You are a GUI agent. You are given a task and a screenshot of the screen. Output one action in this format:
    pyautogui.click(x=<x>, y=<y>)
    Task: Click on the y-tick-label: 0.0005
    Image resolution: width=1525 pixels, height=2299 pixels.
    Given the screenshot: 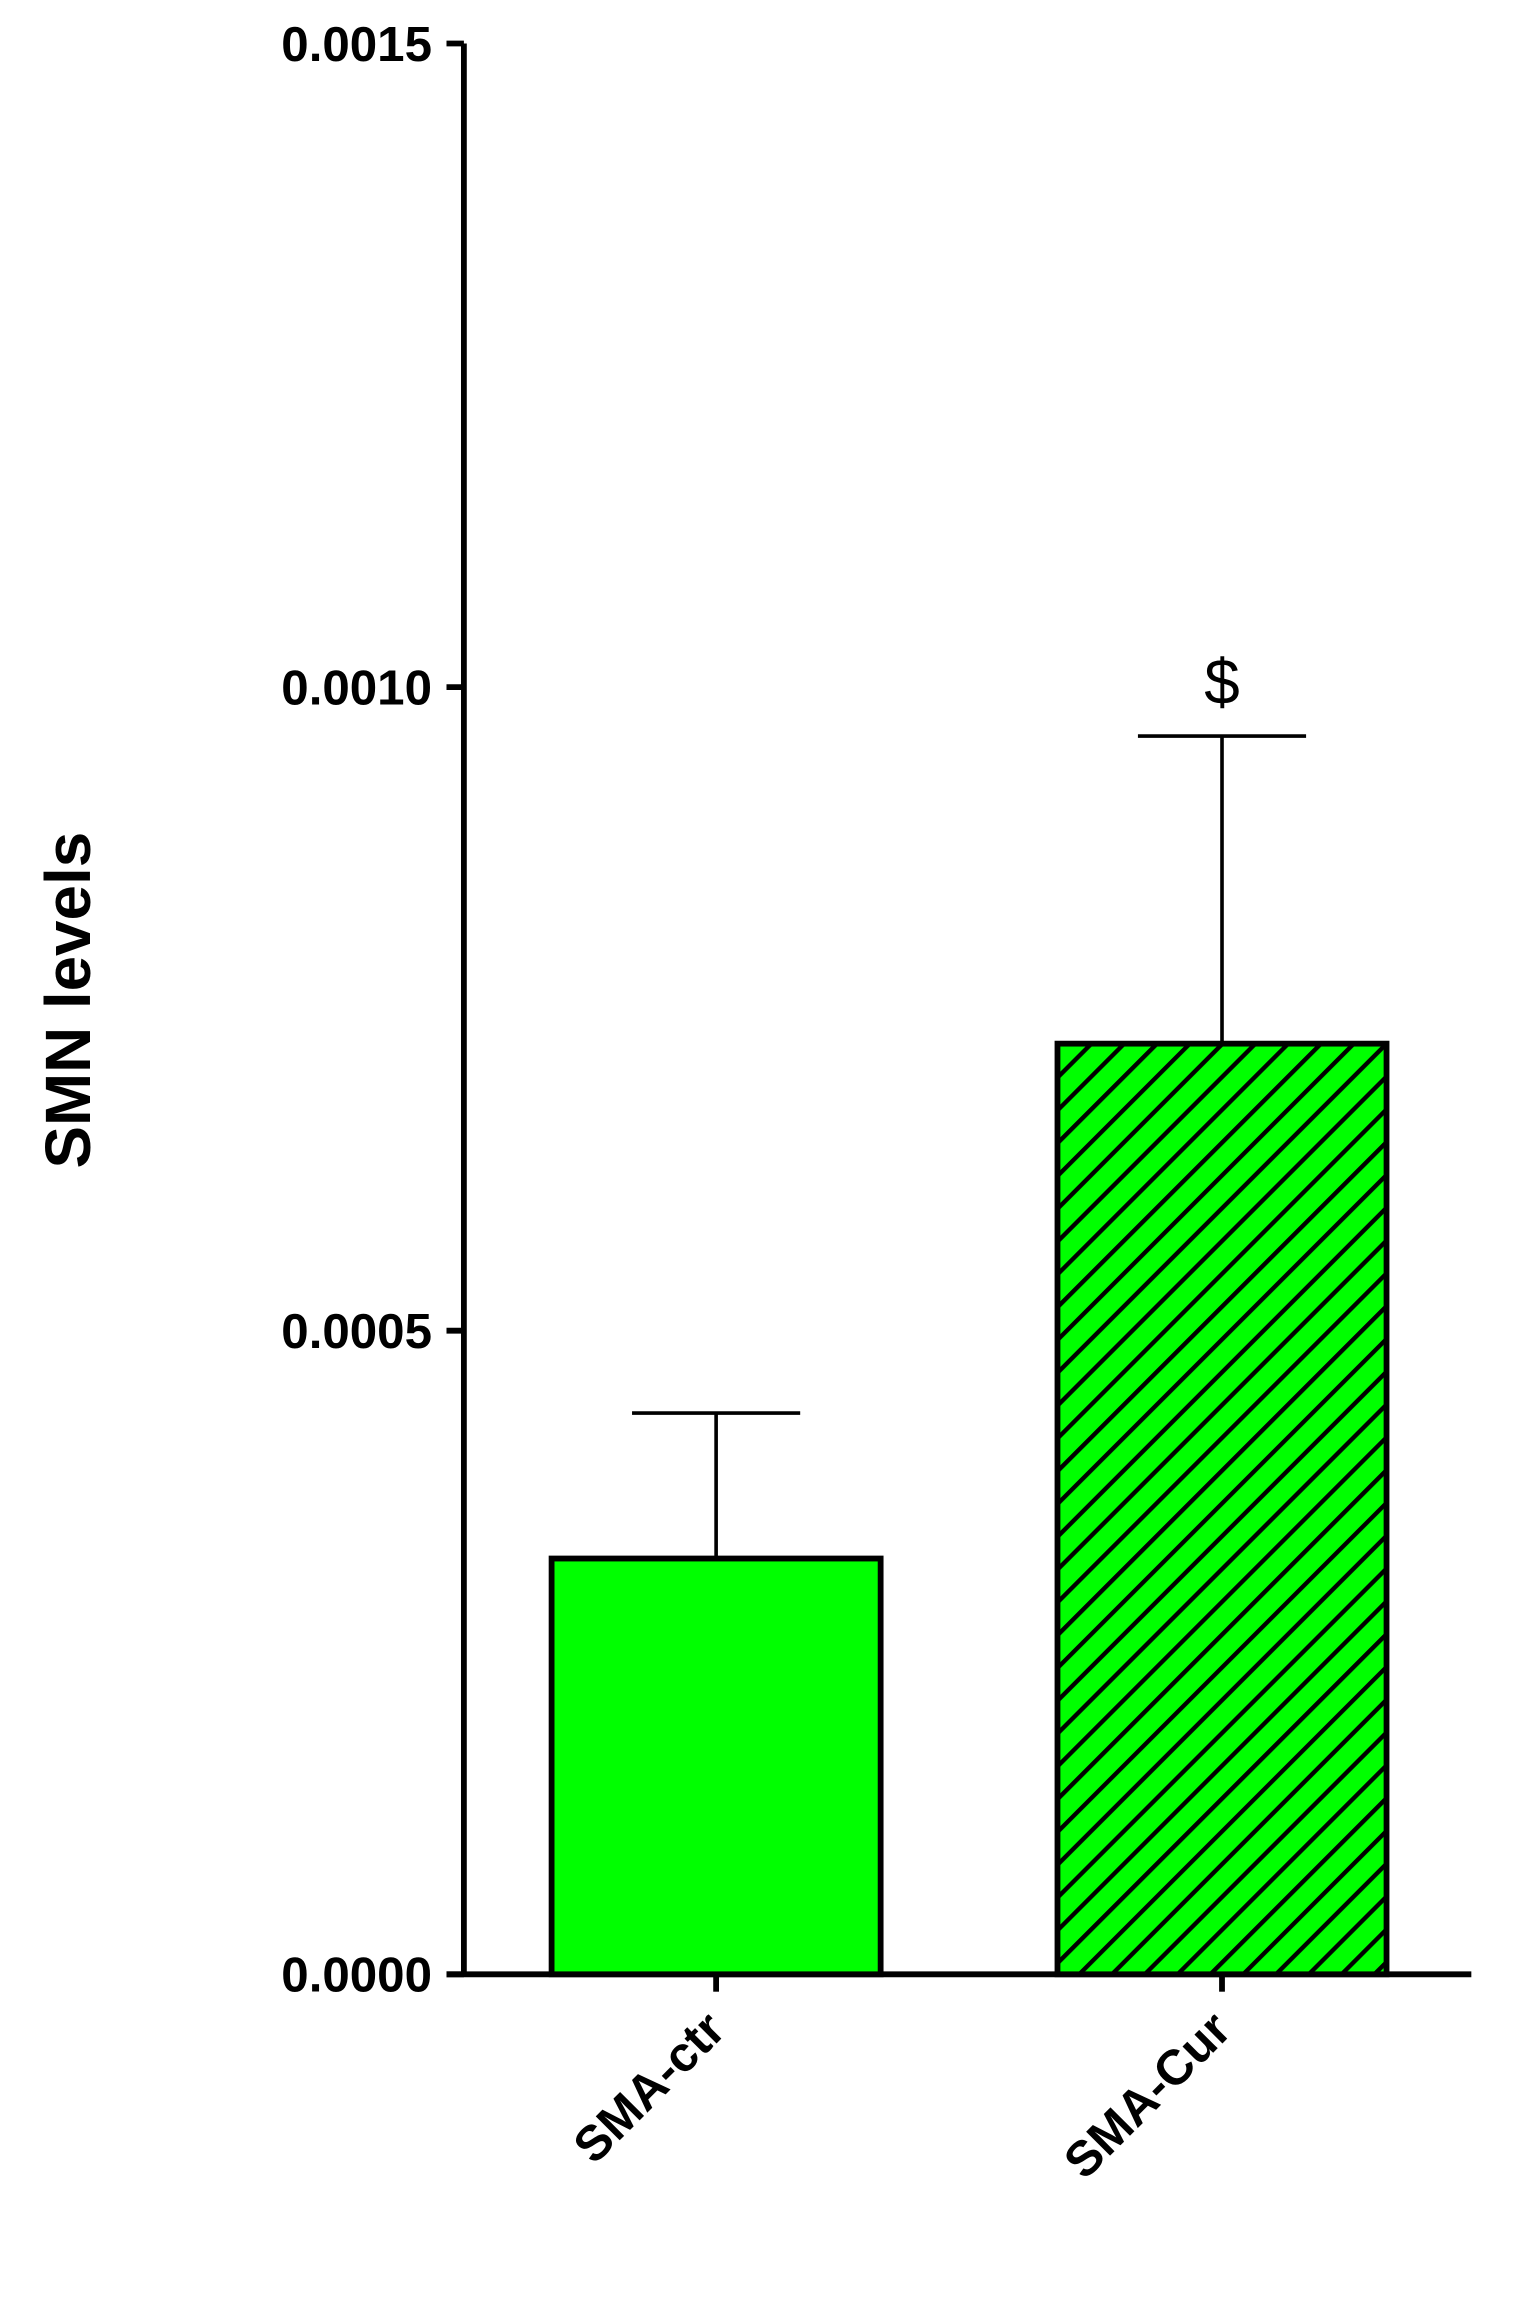 What is the action you would take?
    pyautogui.click(x=356, y=1331)
    